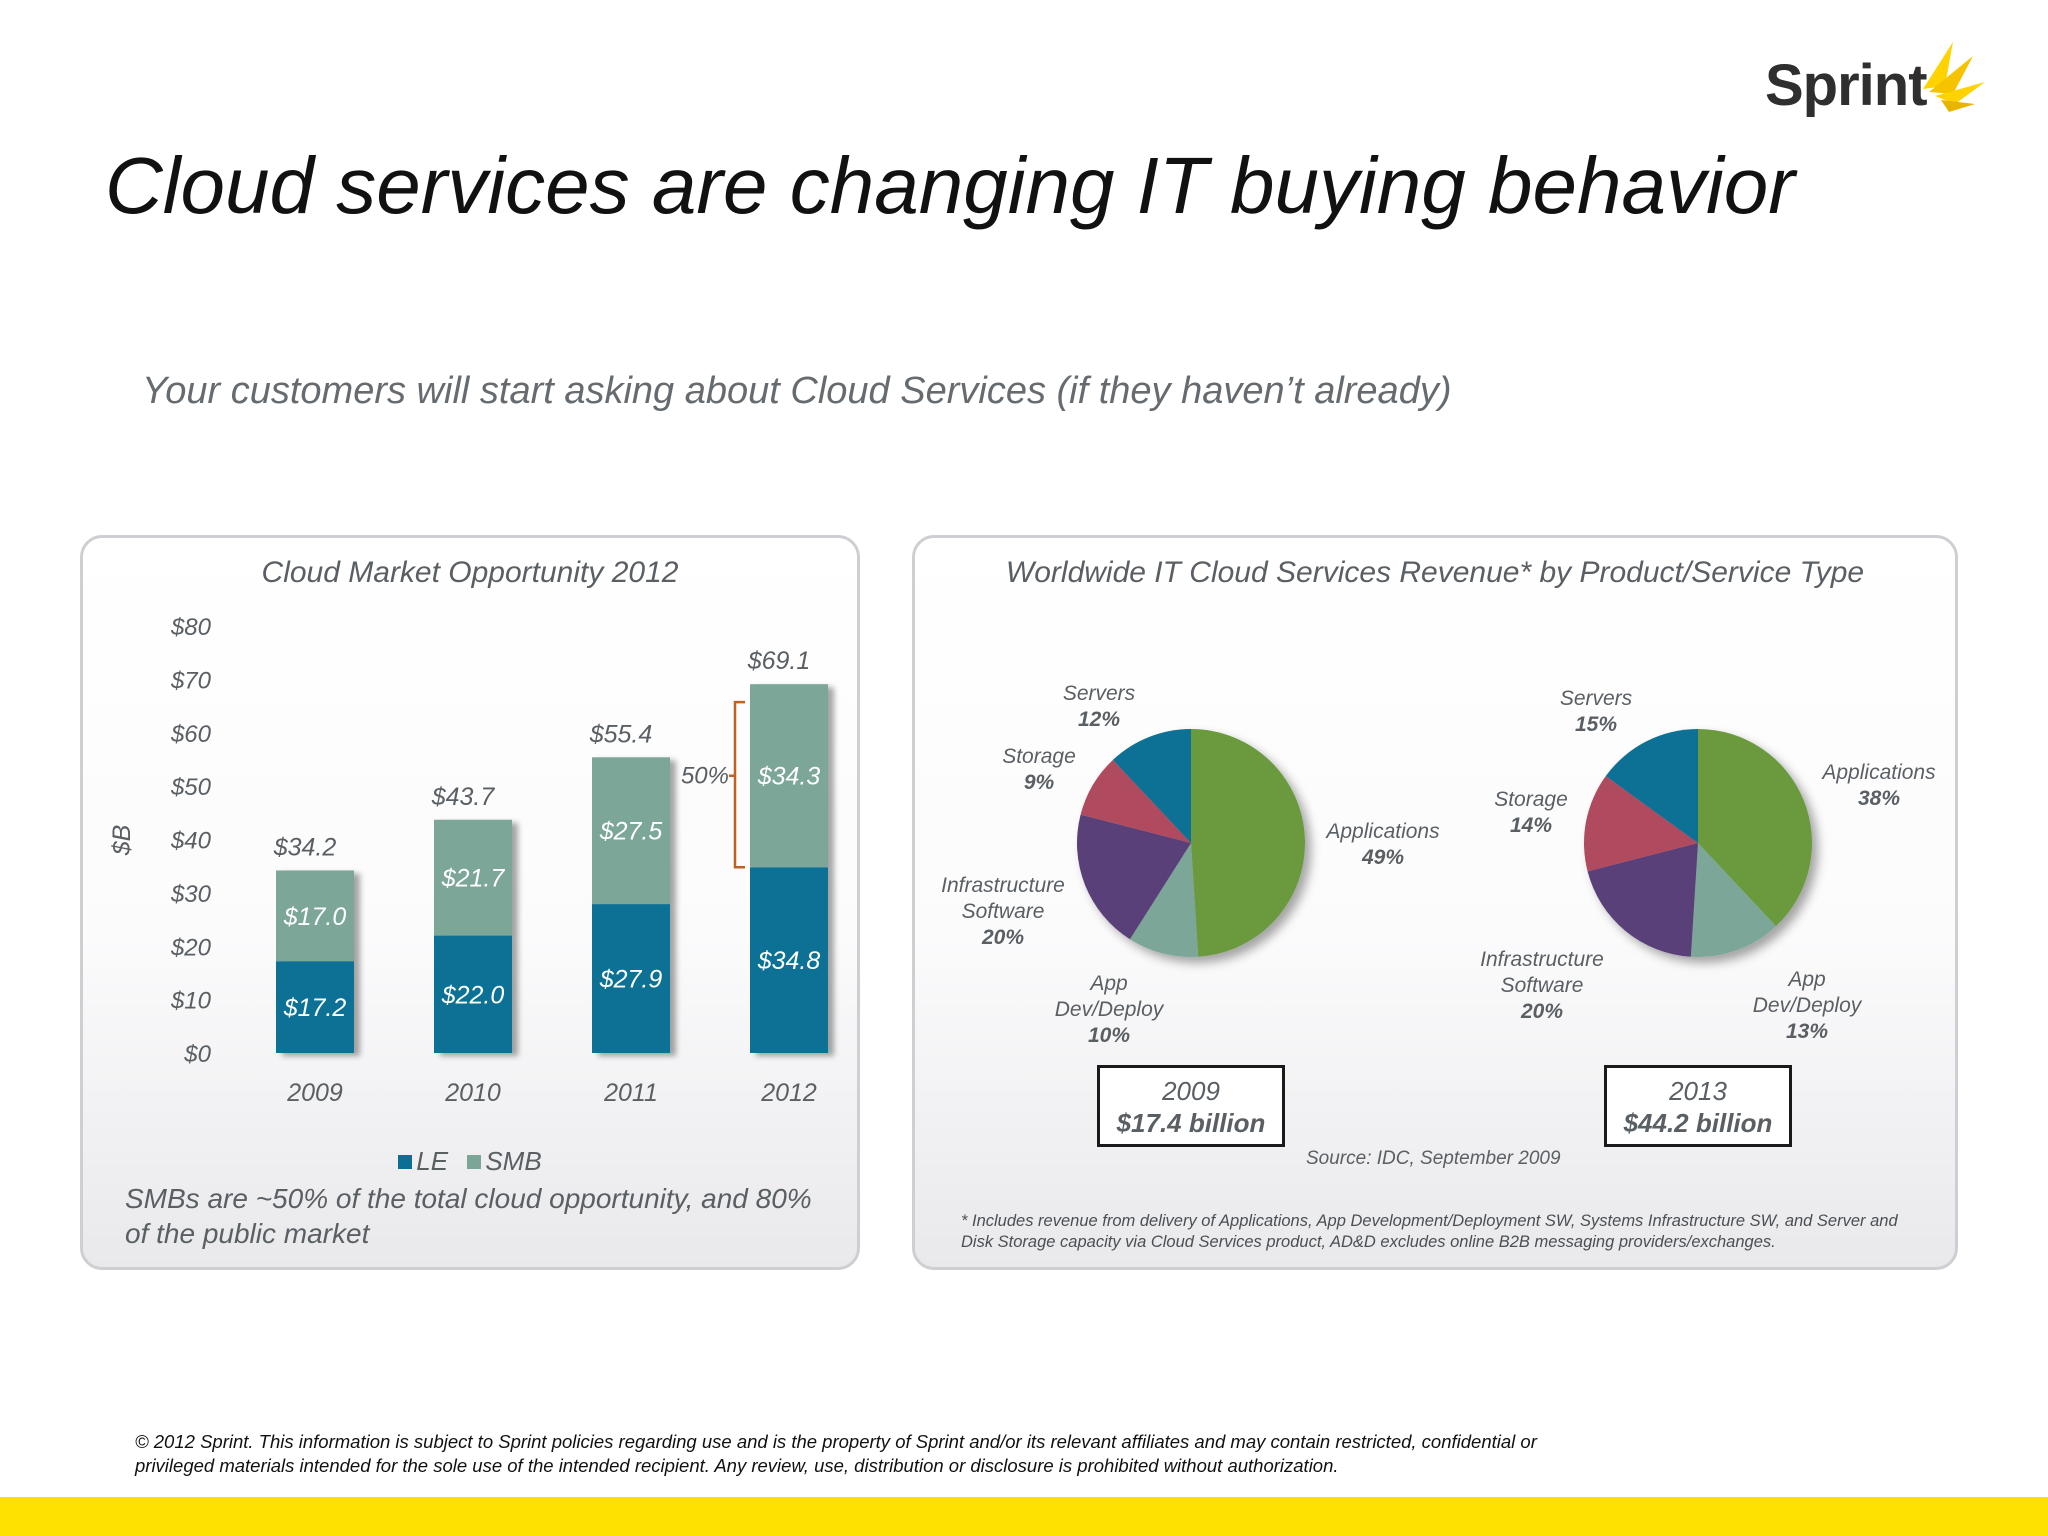 The image size is (2048, 1536). What do you see at coordinates (1191, 1091) in the screenshot?
I see `total-2009-year: 2009` at bounding box center [1191, 1091].